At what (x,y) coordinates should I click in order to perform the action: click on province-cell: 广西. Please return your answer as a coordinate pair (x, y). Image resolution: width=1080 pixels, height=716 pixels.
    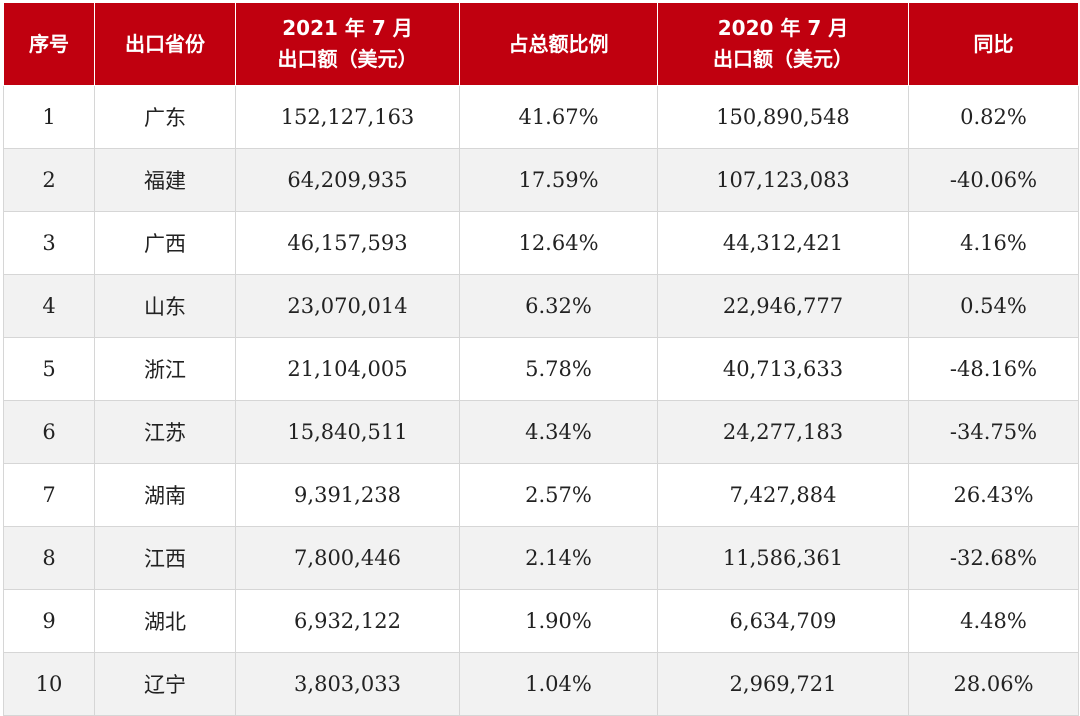
    Looking at the image, I should click on (165, 243).